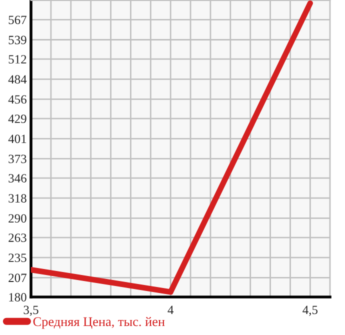 This screenshot has width=345, height=335. I want to click on y-tick-label: 235, so click(17, 258).